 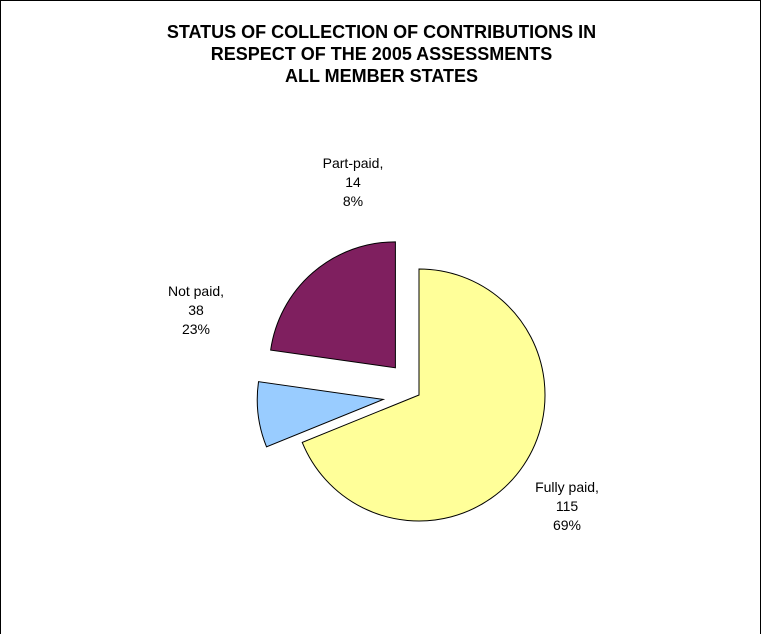 What do you see at coordinates (567, 487) in the screenshot?
I see `slice-label-name: Fully paid,` at bounding box center [567, 487].